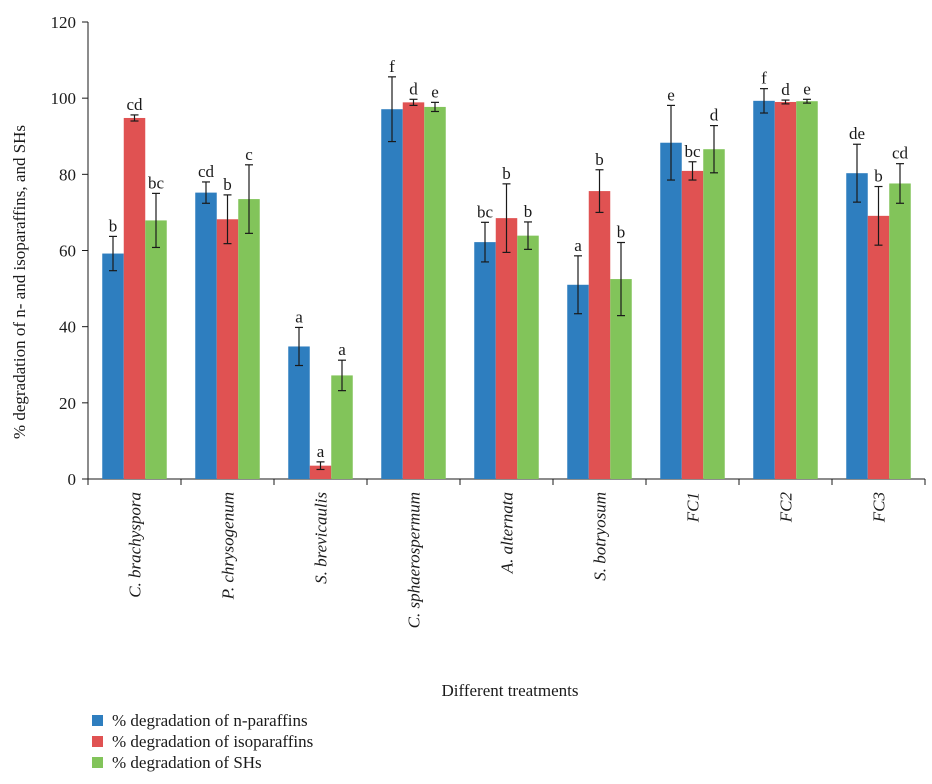 Image resolution: width=932 pixels, height=784 pixels. What do you see at coordinates (507, 533) in the screenshot?
I see `category-label: A. alternata` at bounding box center [507, 533].